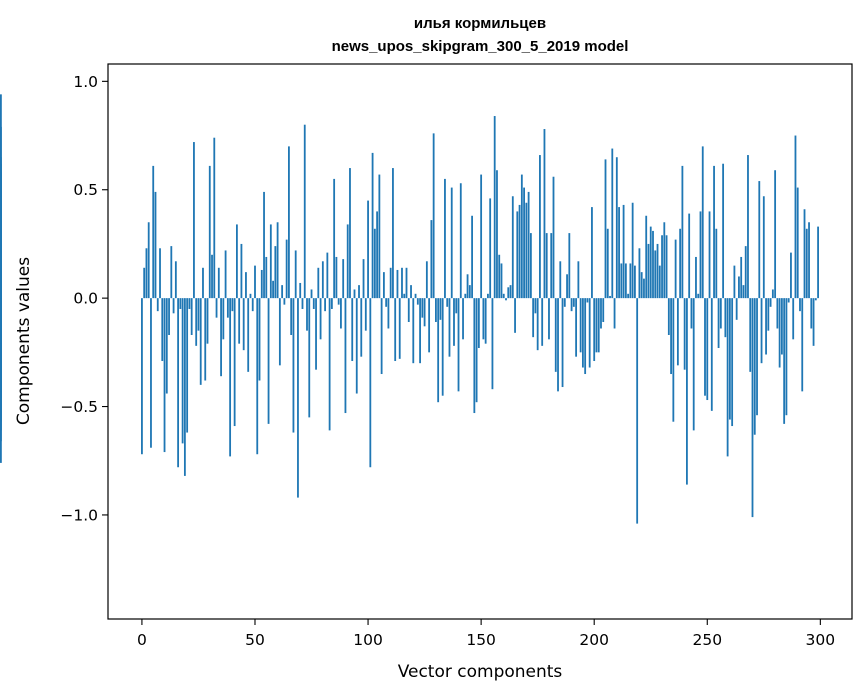 The width and height of the screenshot is (867, 696). I want to click on x-tick-label: 50, so click(255, 640).